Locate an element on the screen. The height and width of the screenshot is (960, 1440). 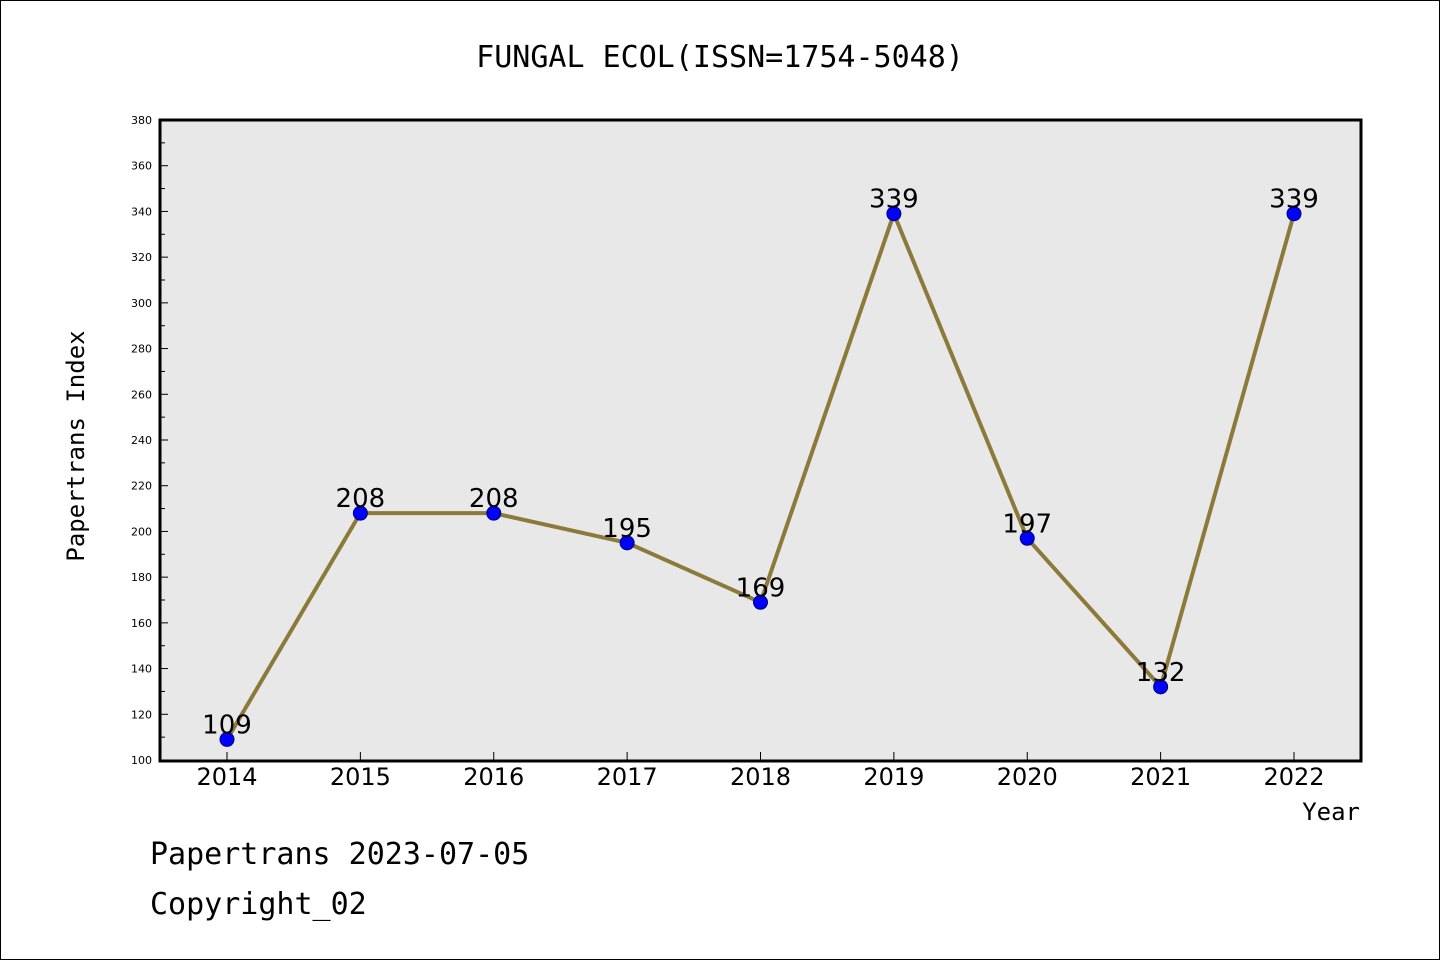
y-tick-label: 240 is located at coordinates (141, 440).